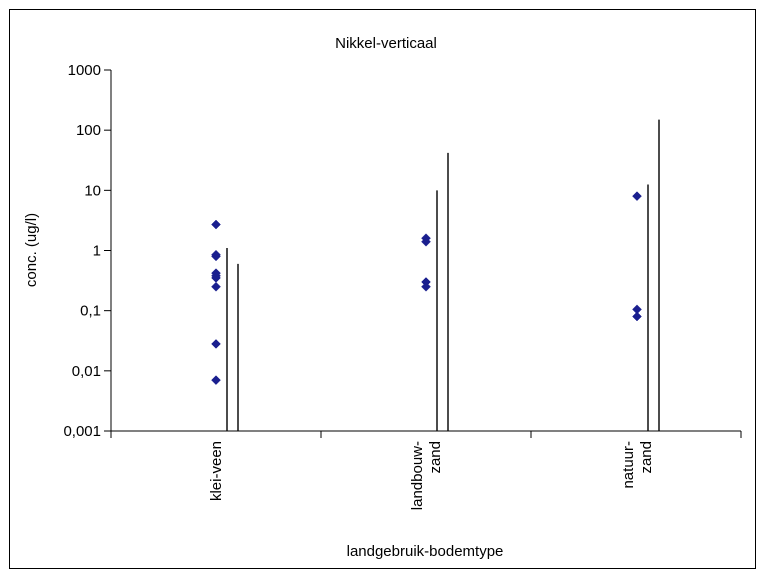  Describe the element at coordinates (84, 70) in the screenshot. I see `y-tick-label: 1000` at that location.